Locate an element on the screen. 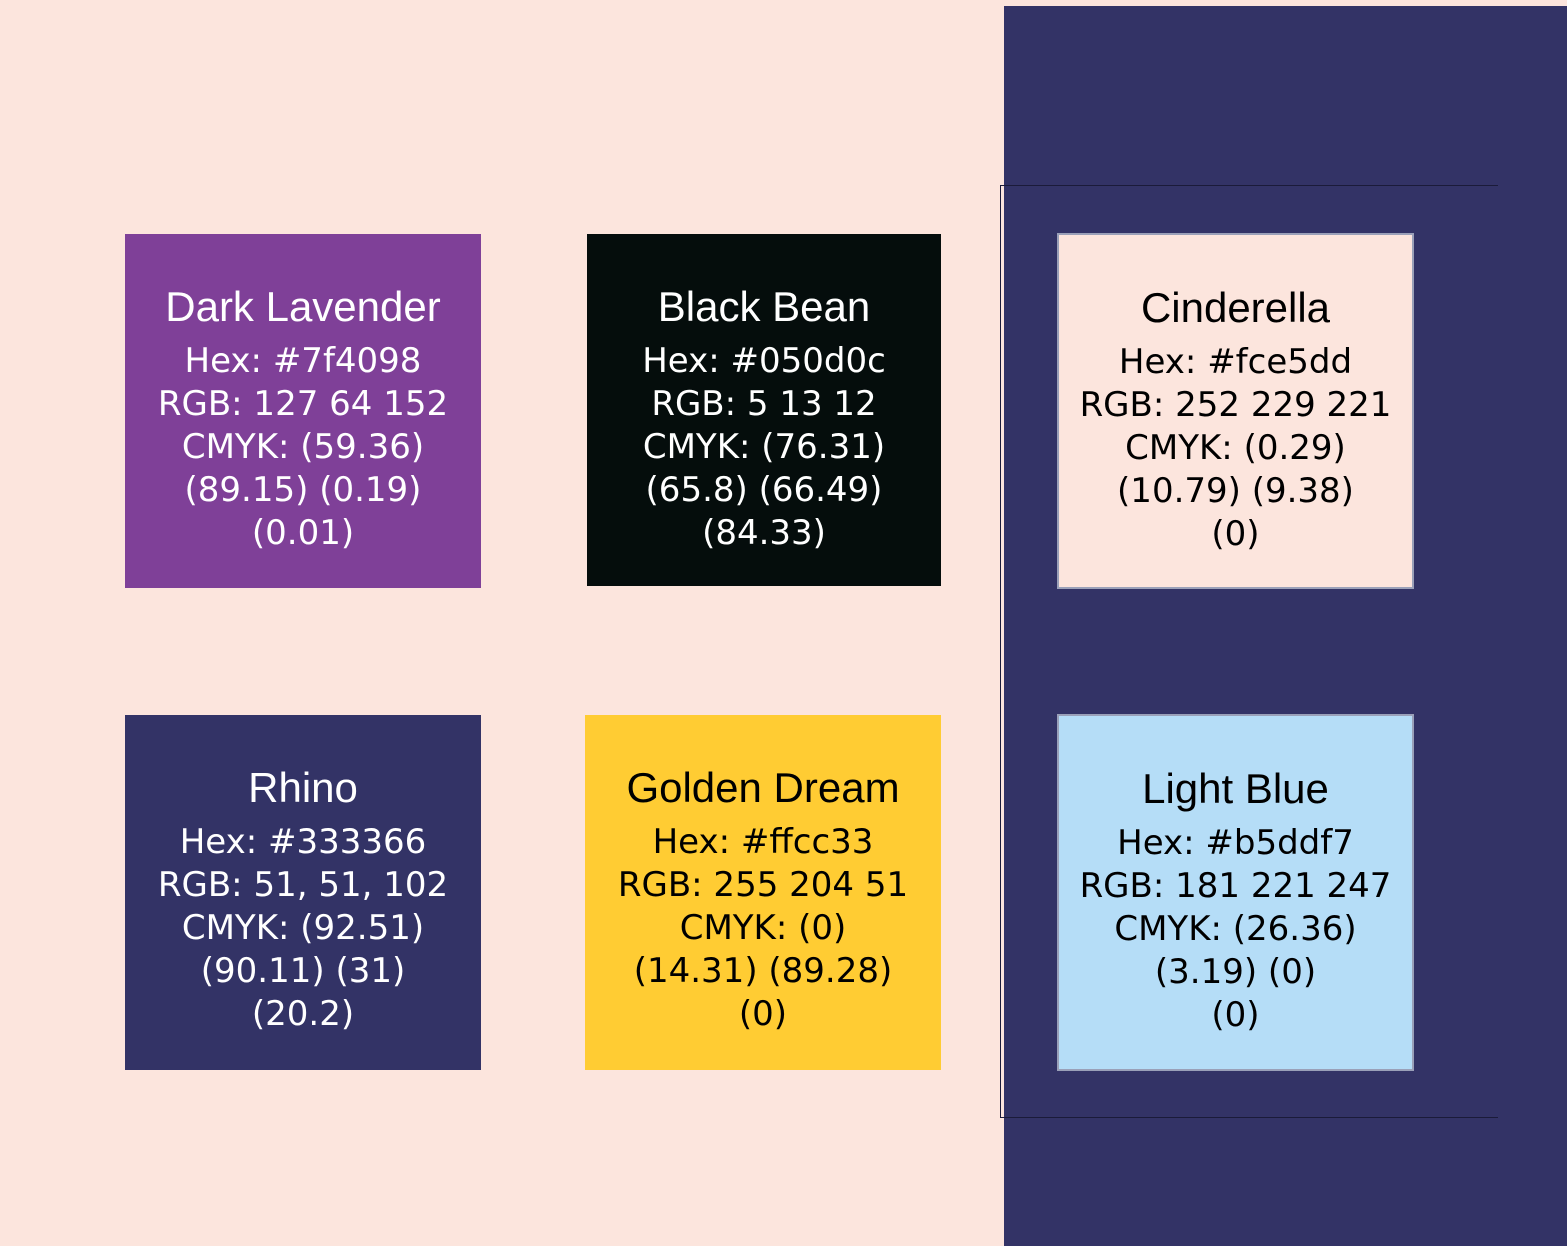 This screenshot has height=1246, width=1567. swatch-cmyk: CMYK: (59.36) is located at coordinates (303, 447).